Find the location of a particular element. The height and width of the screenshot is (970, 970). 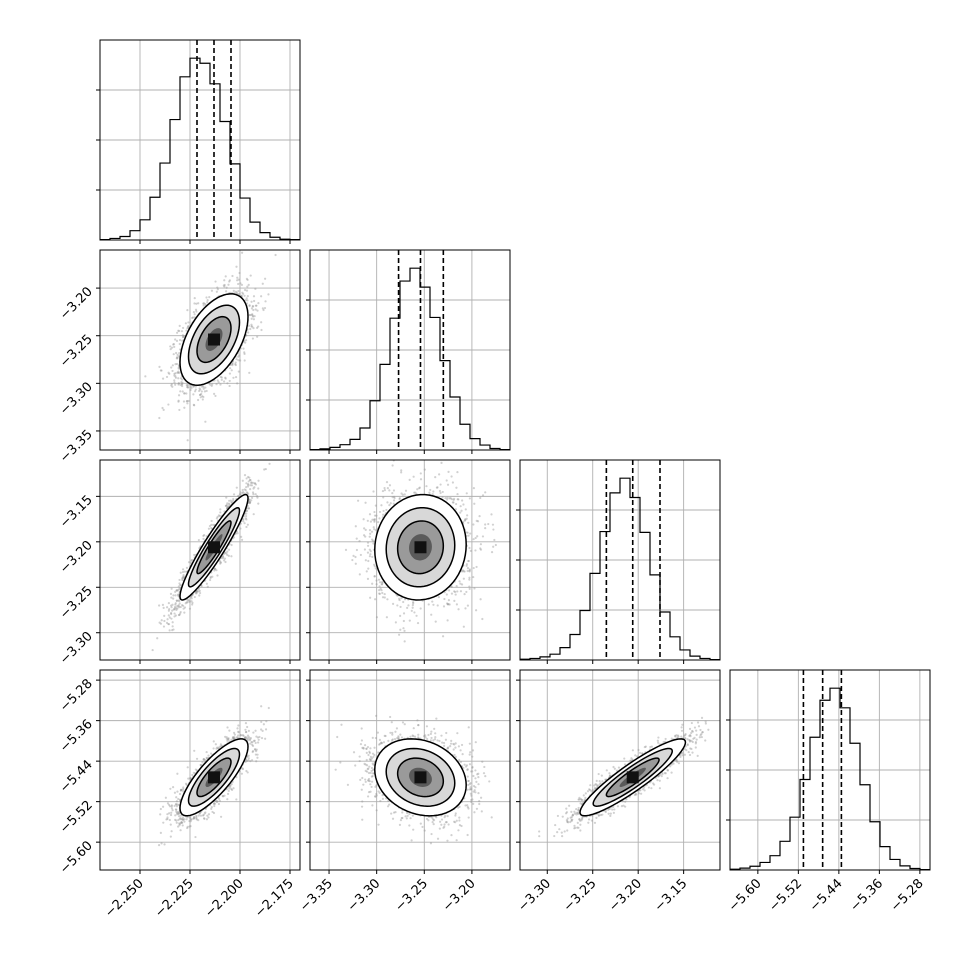

y-tick-label: −3.30 is located at coordinates (76, 399).